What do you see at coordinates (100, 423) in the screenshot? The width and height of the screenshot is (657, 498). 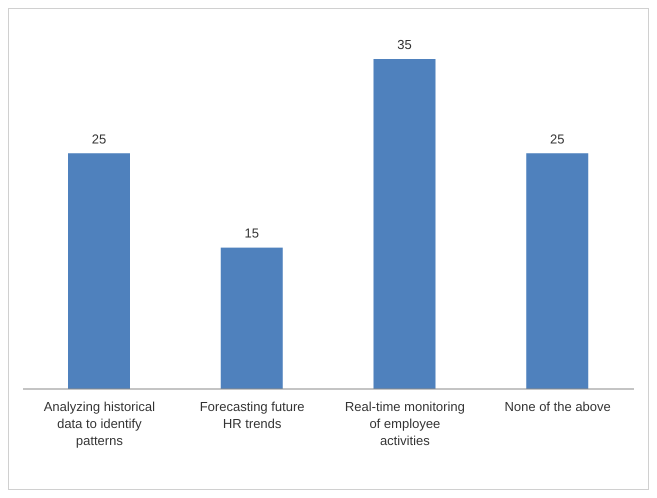 I see `x-tick-label: Analyzing historical data to identify patterns` at bounding box center [100, 423].